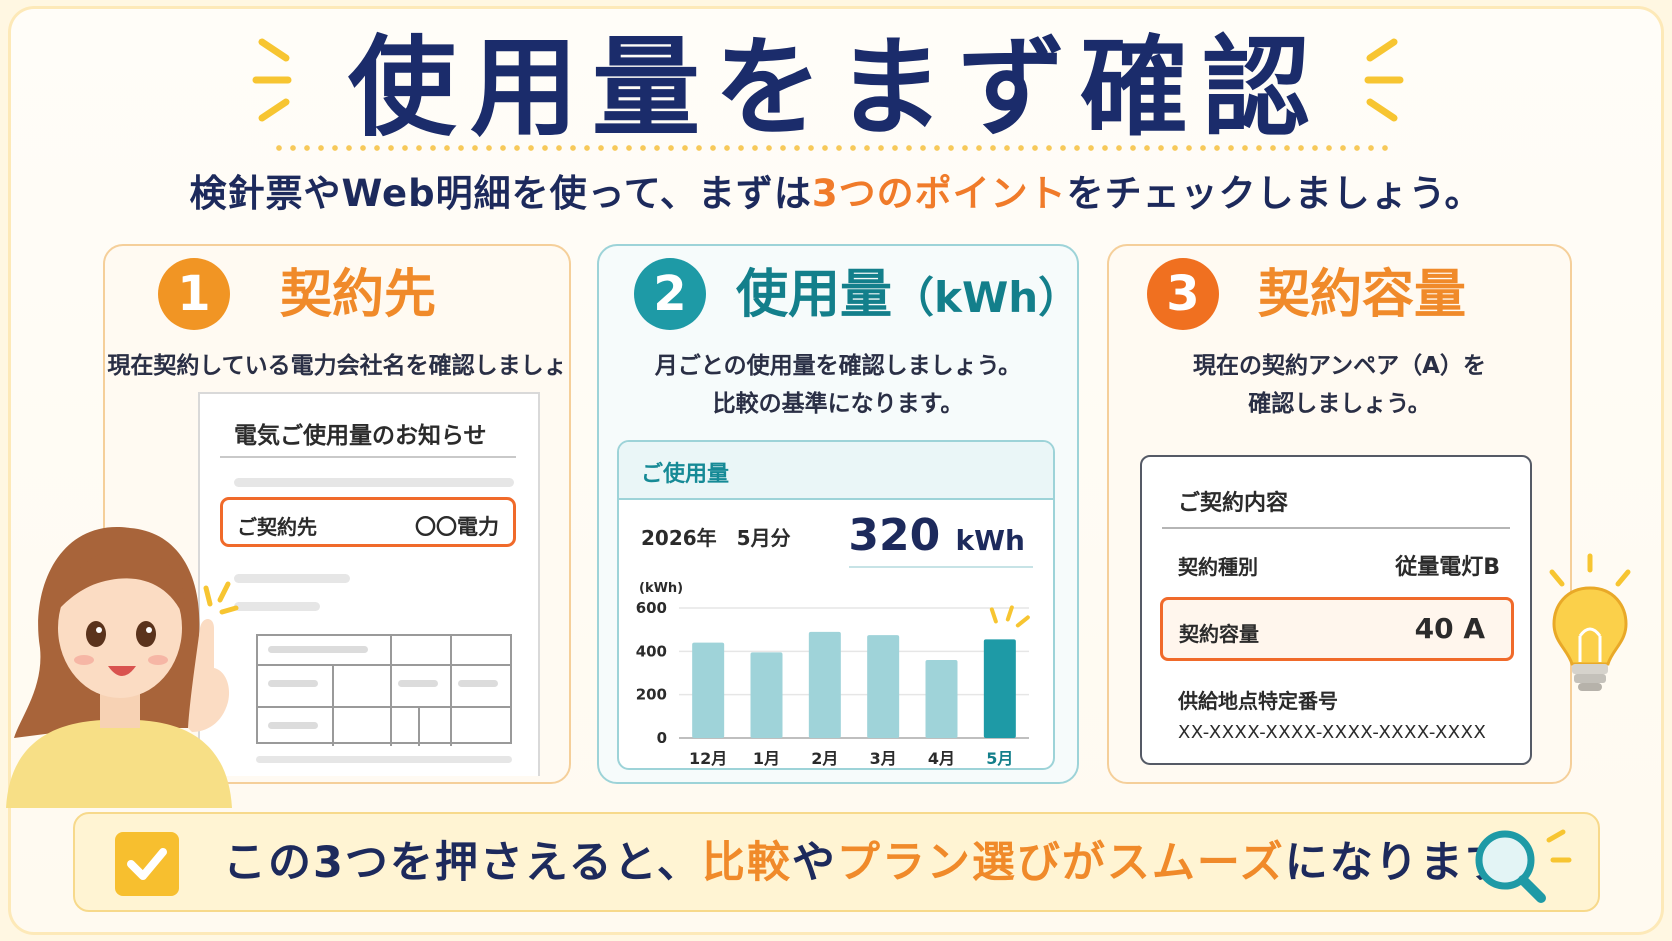 The width and height of the screenshot is (1672, 941). Describe the element at coordinates (832, 148) in the screenshot. I see `title-dotted-divider` at that location.